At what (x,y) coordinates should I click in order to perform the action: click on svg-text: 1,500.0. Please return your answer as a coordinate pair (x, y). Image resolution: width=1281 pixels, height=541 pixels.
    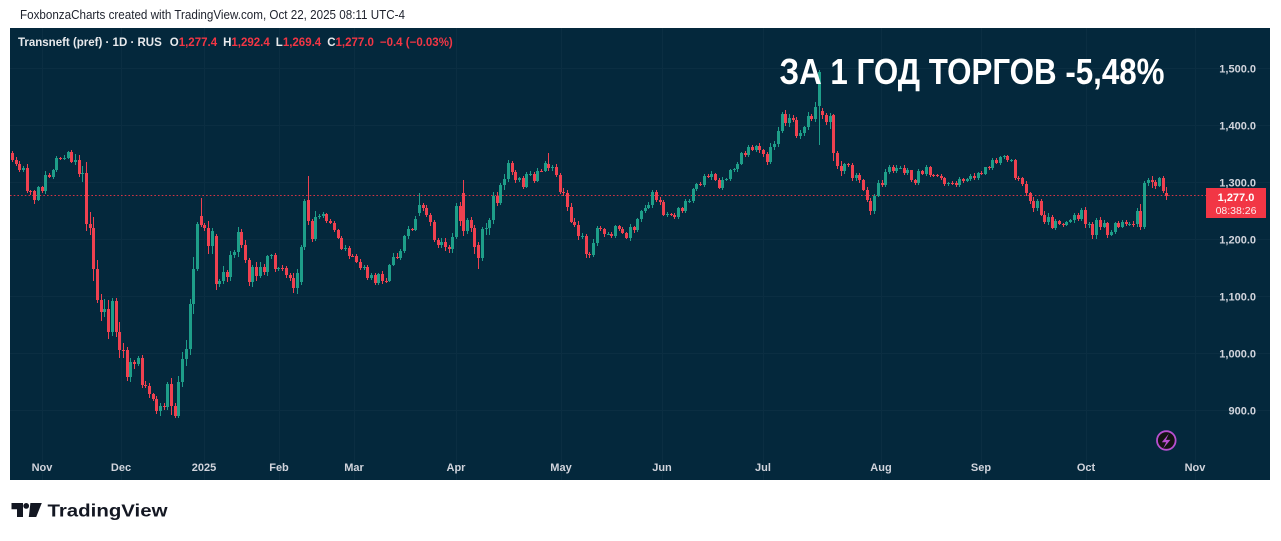
    Looking at the image, I should click on (1237, 70).